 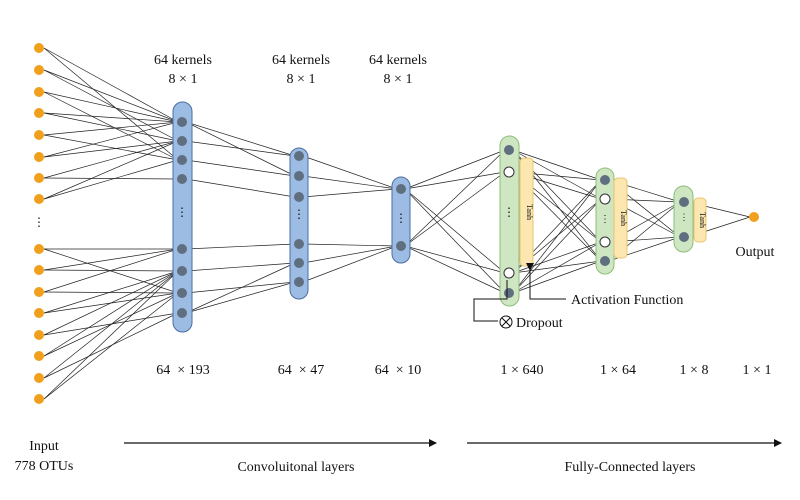 I want to click on kernel-label-2-count: 64 kernels, so click(x=301, y=60).